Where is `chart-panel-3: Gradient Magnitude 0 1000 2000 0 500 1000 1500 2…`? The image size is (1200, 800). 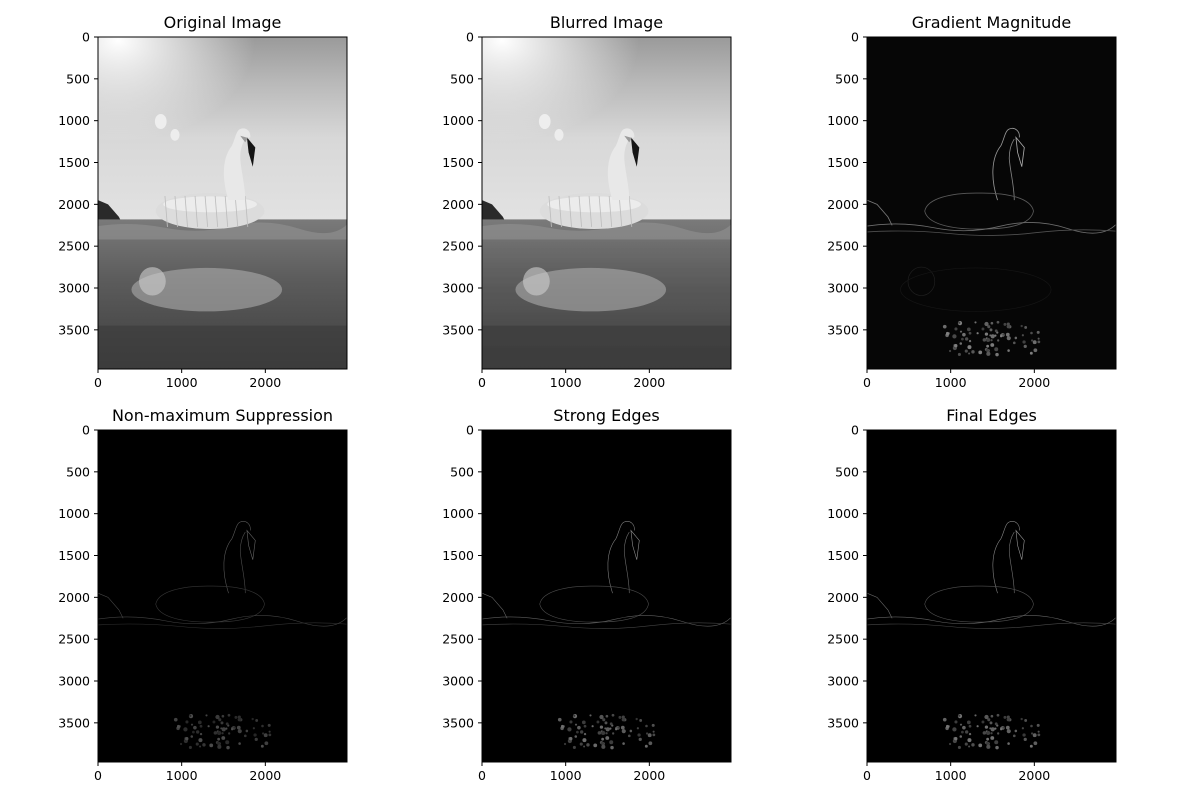 chart-panel-3: Gradient Magnitude 0 1000 2000 0 500 1000 1500 2… is located at coordinates (972, 201).